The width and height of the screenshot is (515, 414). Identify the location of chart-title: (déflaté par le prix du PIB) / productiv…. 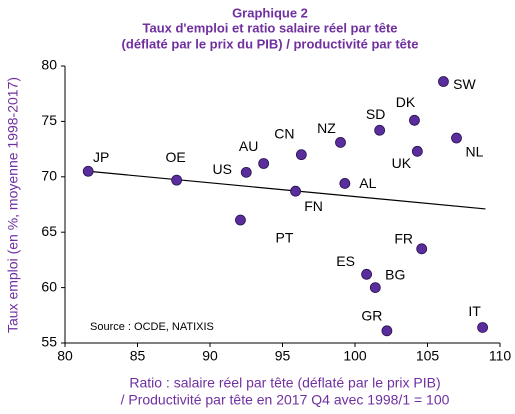
(270, 43).